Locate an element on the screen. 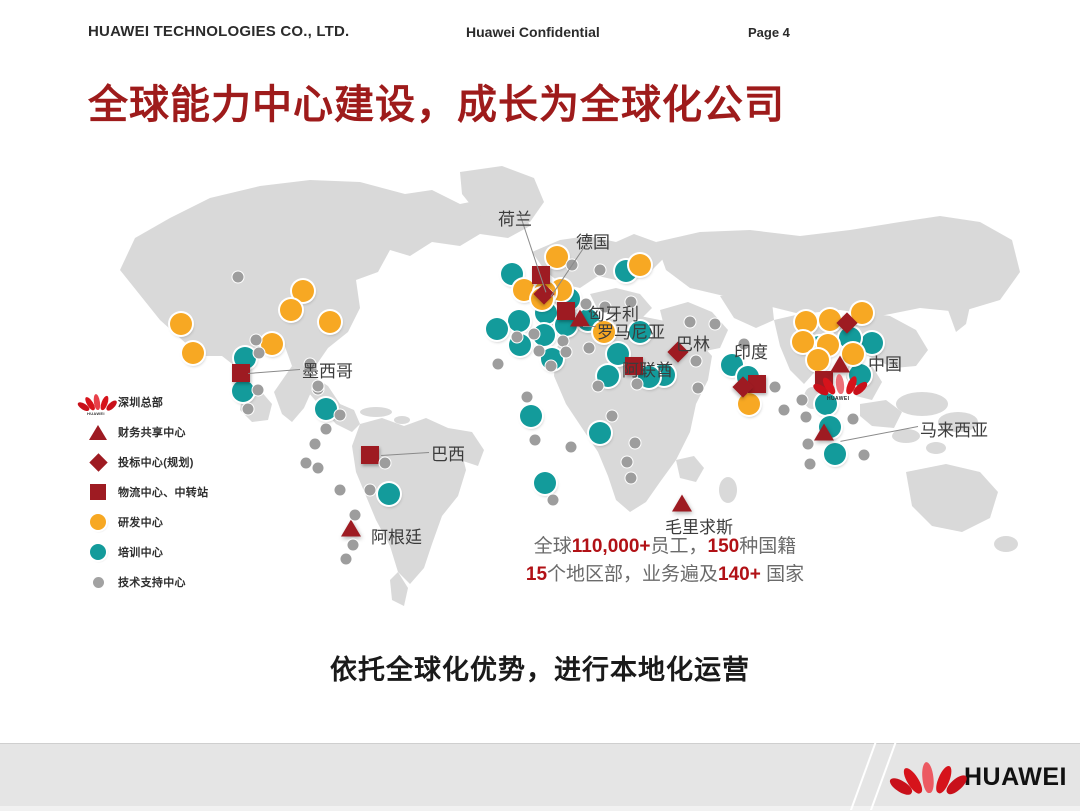 This screenshot has width=1080, height=811. map-label-uae: 阿联酋 is located at coordinates (647, 370).